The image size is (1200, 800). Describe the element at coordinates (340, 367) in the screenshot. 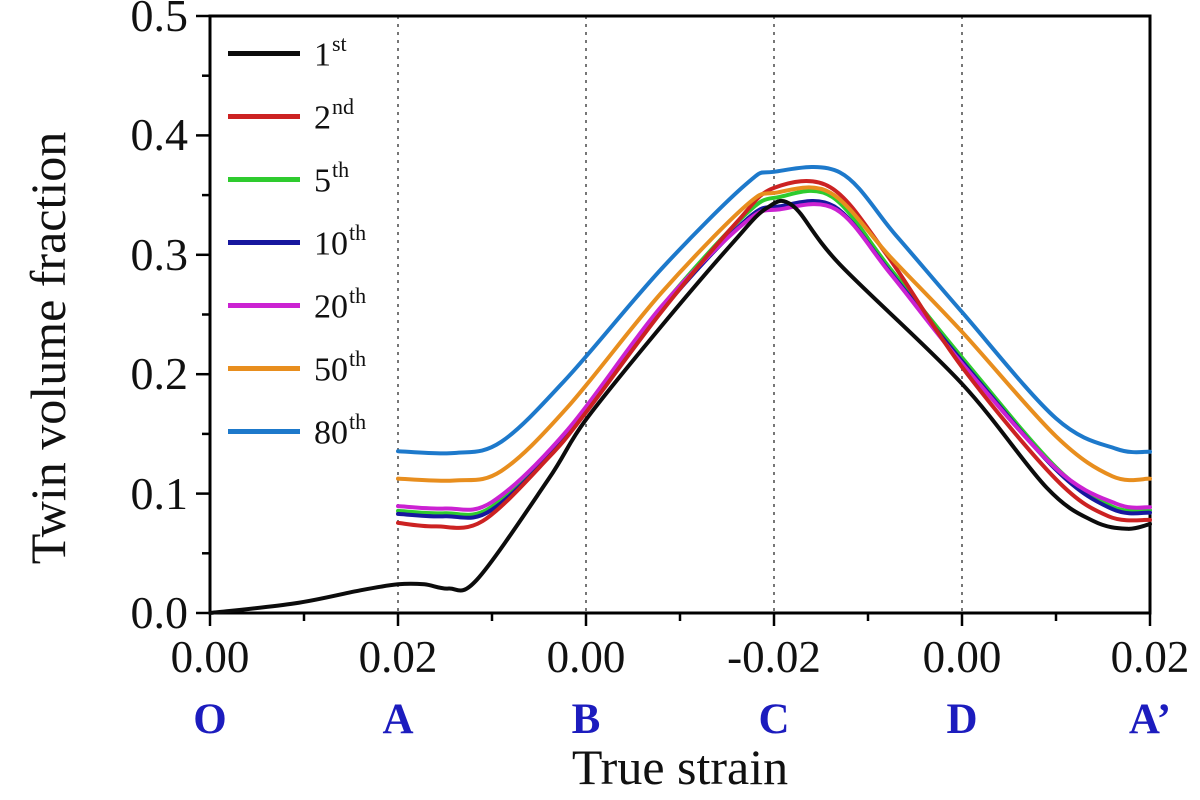

I see `legend-label: 50th` at that location.